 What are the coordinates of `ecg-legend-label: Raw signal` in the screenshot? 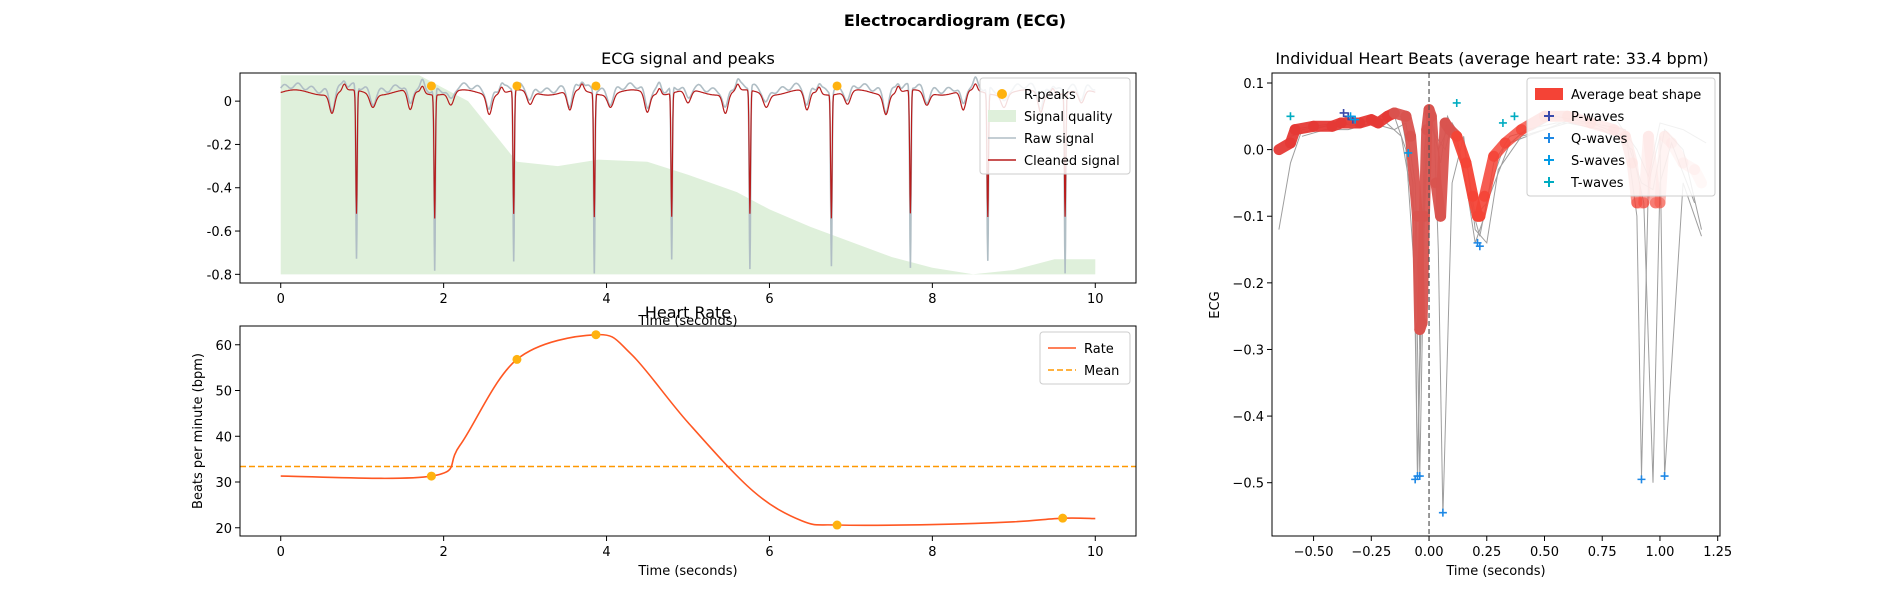 It's located at (1059, 139).